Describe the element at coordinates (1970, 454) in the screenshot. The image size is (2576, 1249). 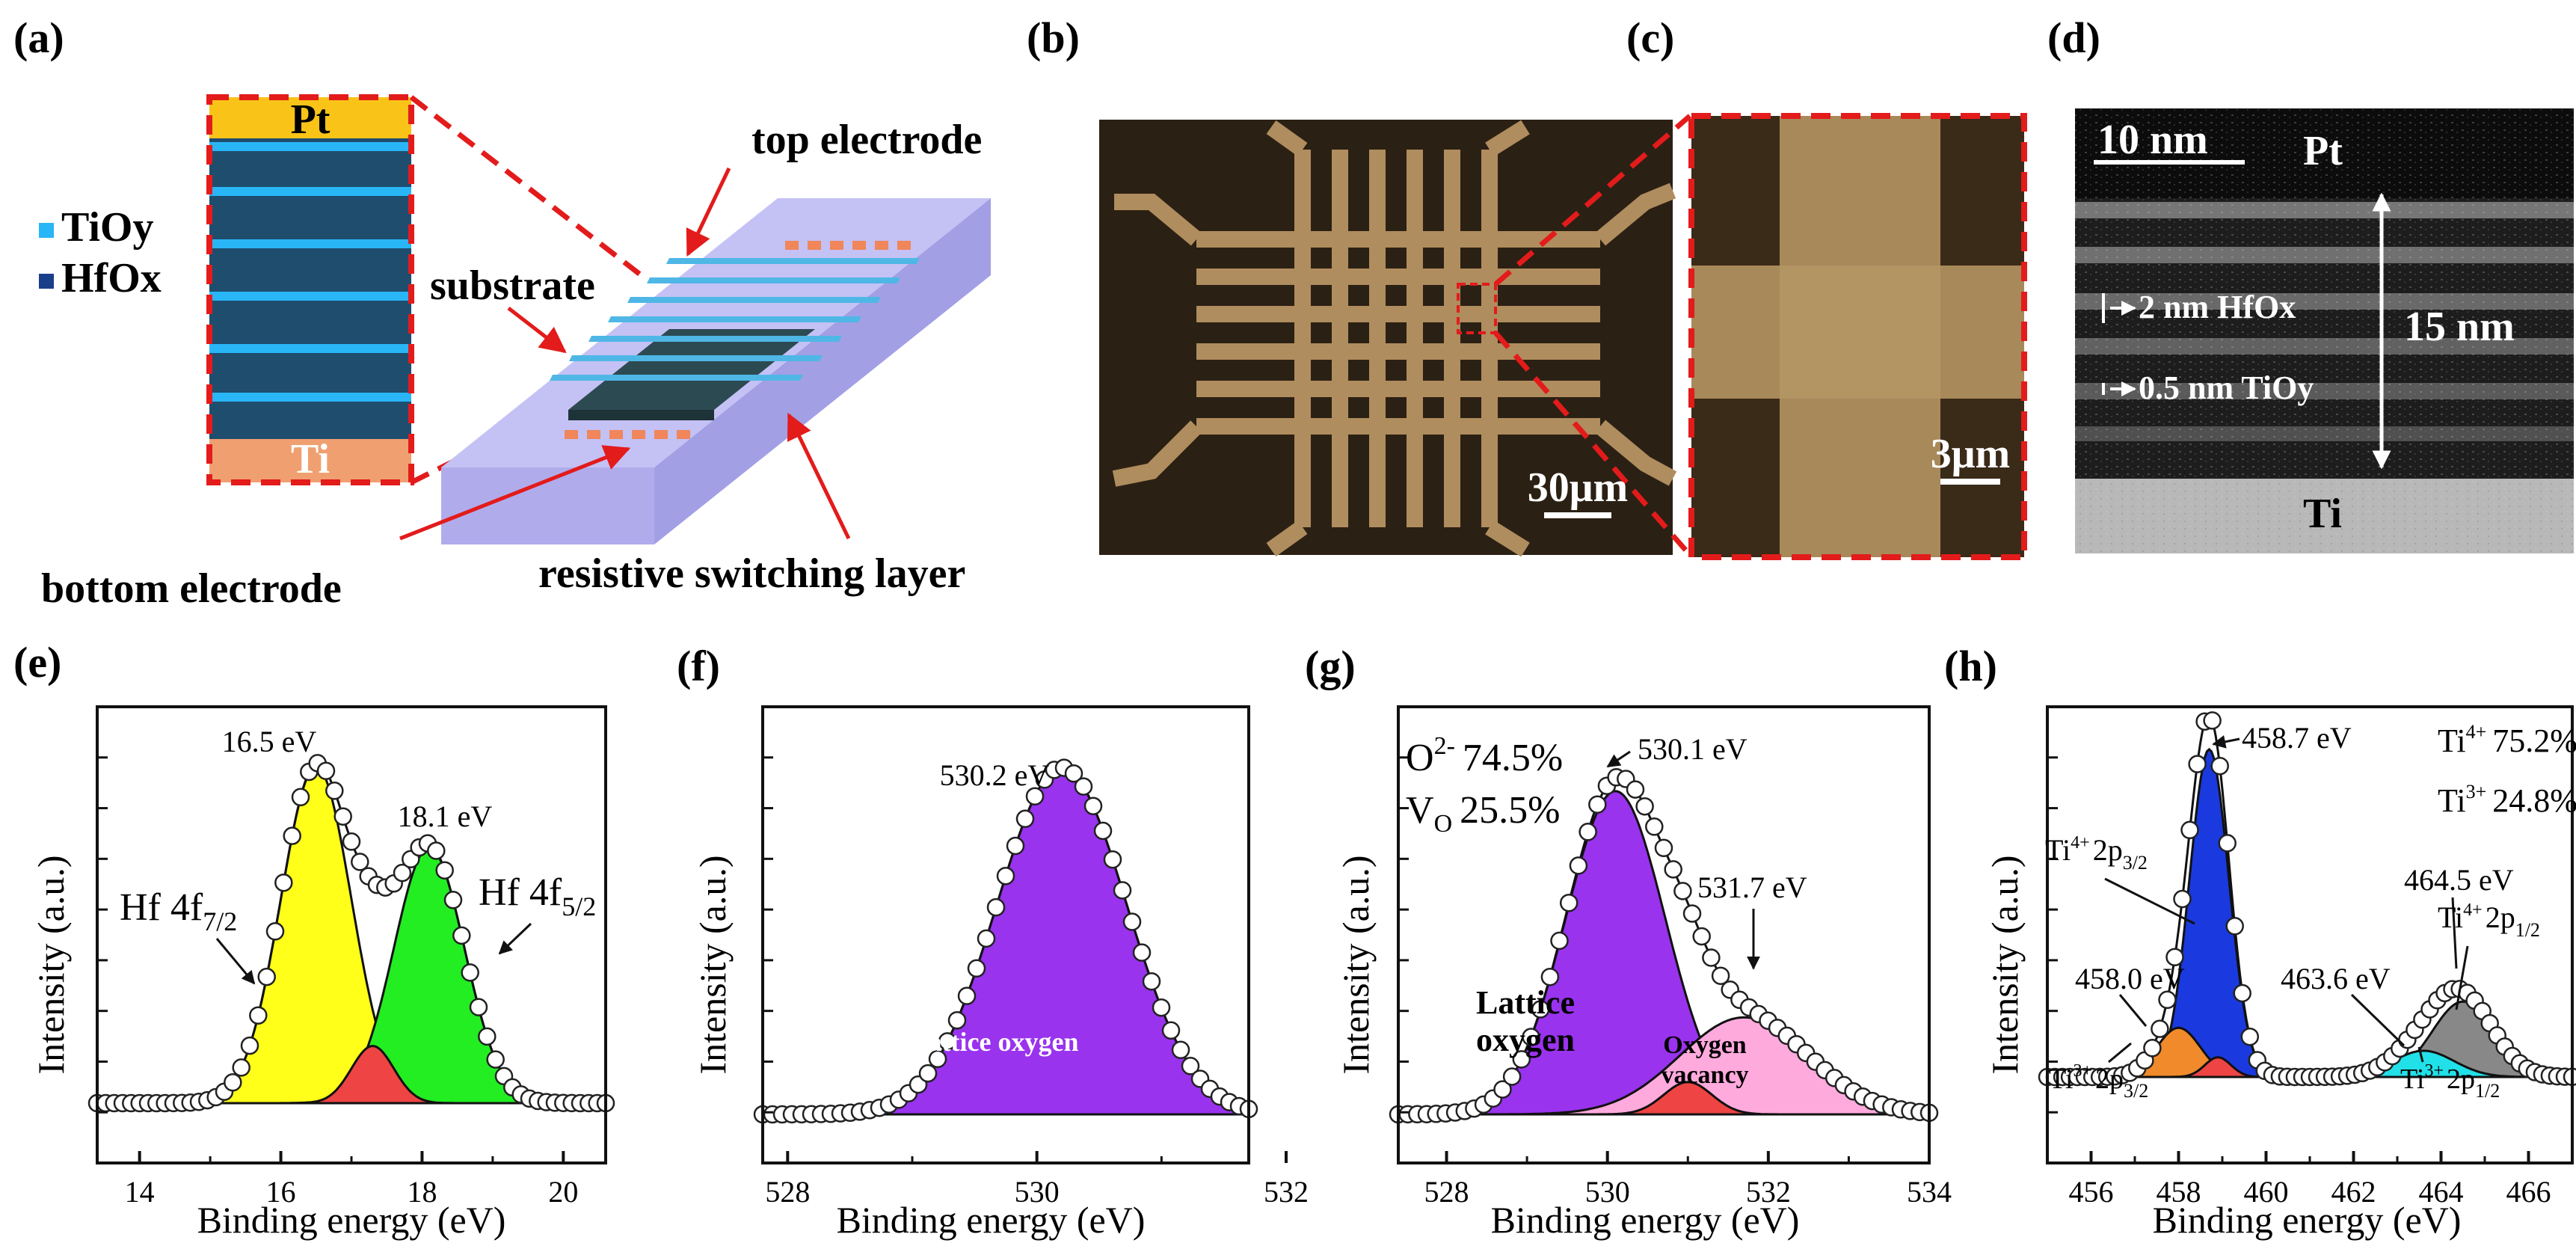
I see `scale-label-c: 3μm` at that location.